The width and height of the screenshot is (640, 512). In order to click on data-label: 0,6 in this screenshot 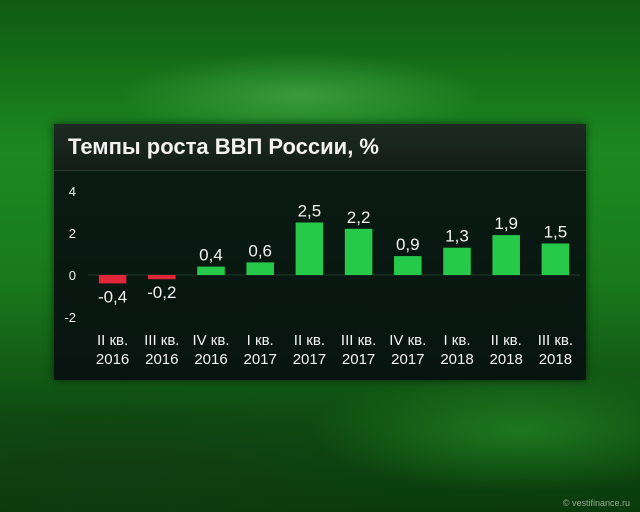, I will do `click(260, 250)`.